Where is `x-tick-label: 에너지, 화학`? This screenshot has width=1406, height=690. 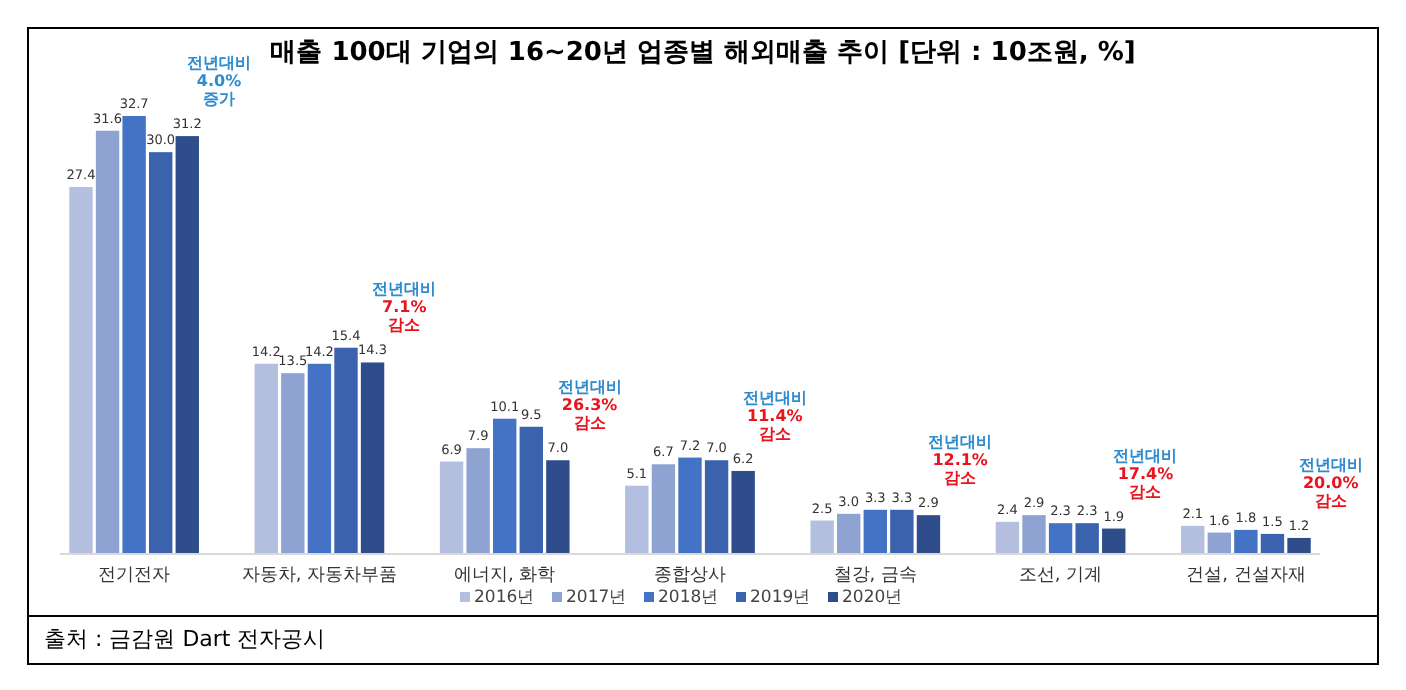 x-tick-label: 에너지, 화학 is located at coordinates (504, 576).